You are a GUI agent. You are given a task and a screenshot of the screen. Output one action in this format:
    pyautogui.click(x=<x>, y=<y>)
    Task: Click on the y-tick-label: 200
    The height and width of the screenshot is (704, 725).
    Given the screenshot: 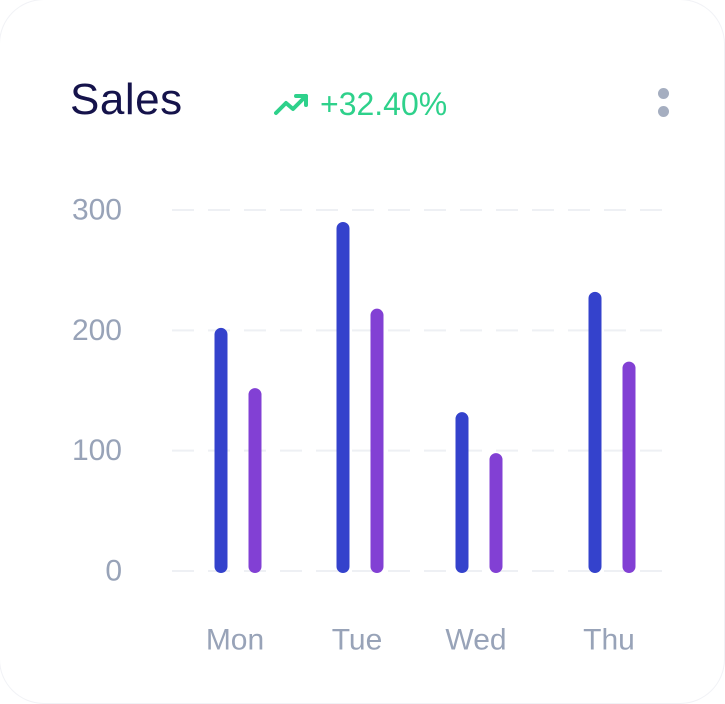 What is the action you would take?
    pyautogui.click(x=97, y=330)
    